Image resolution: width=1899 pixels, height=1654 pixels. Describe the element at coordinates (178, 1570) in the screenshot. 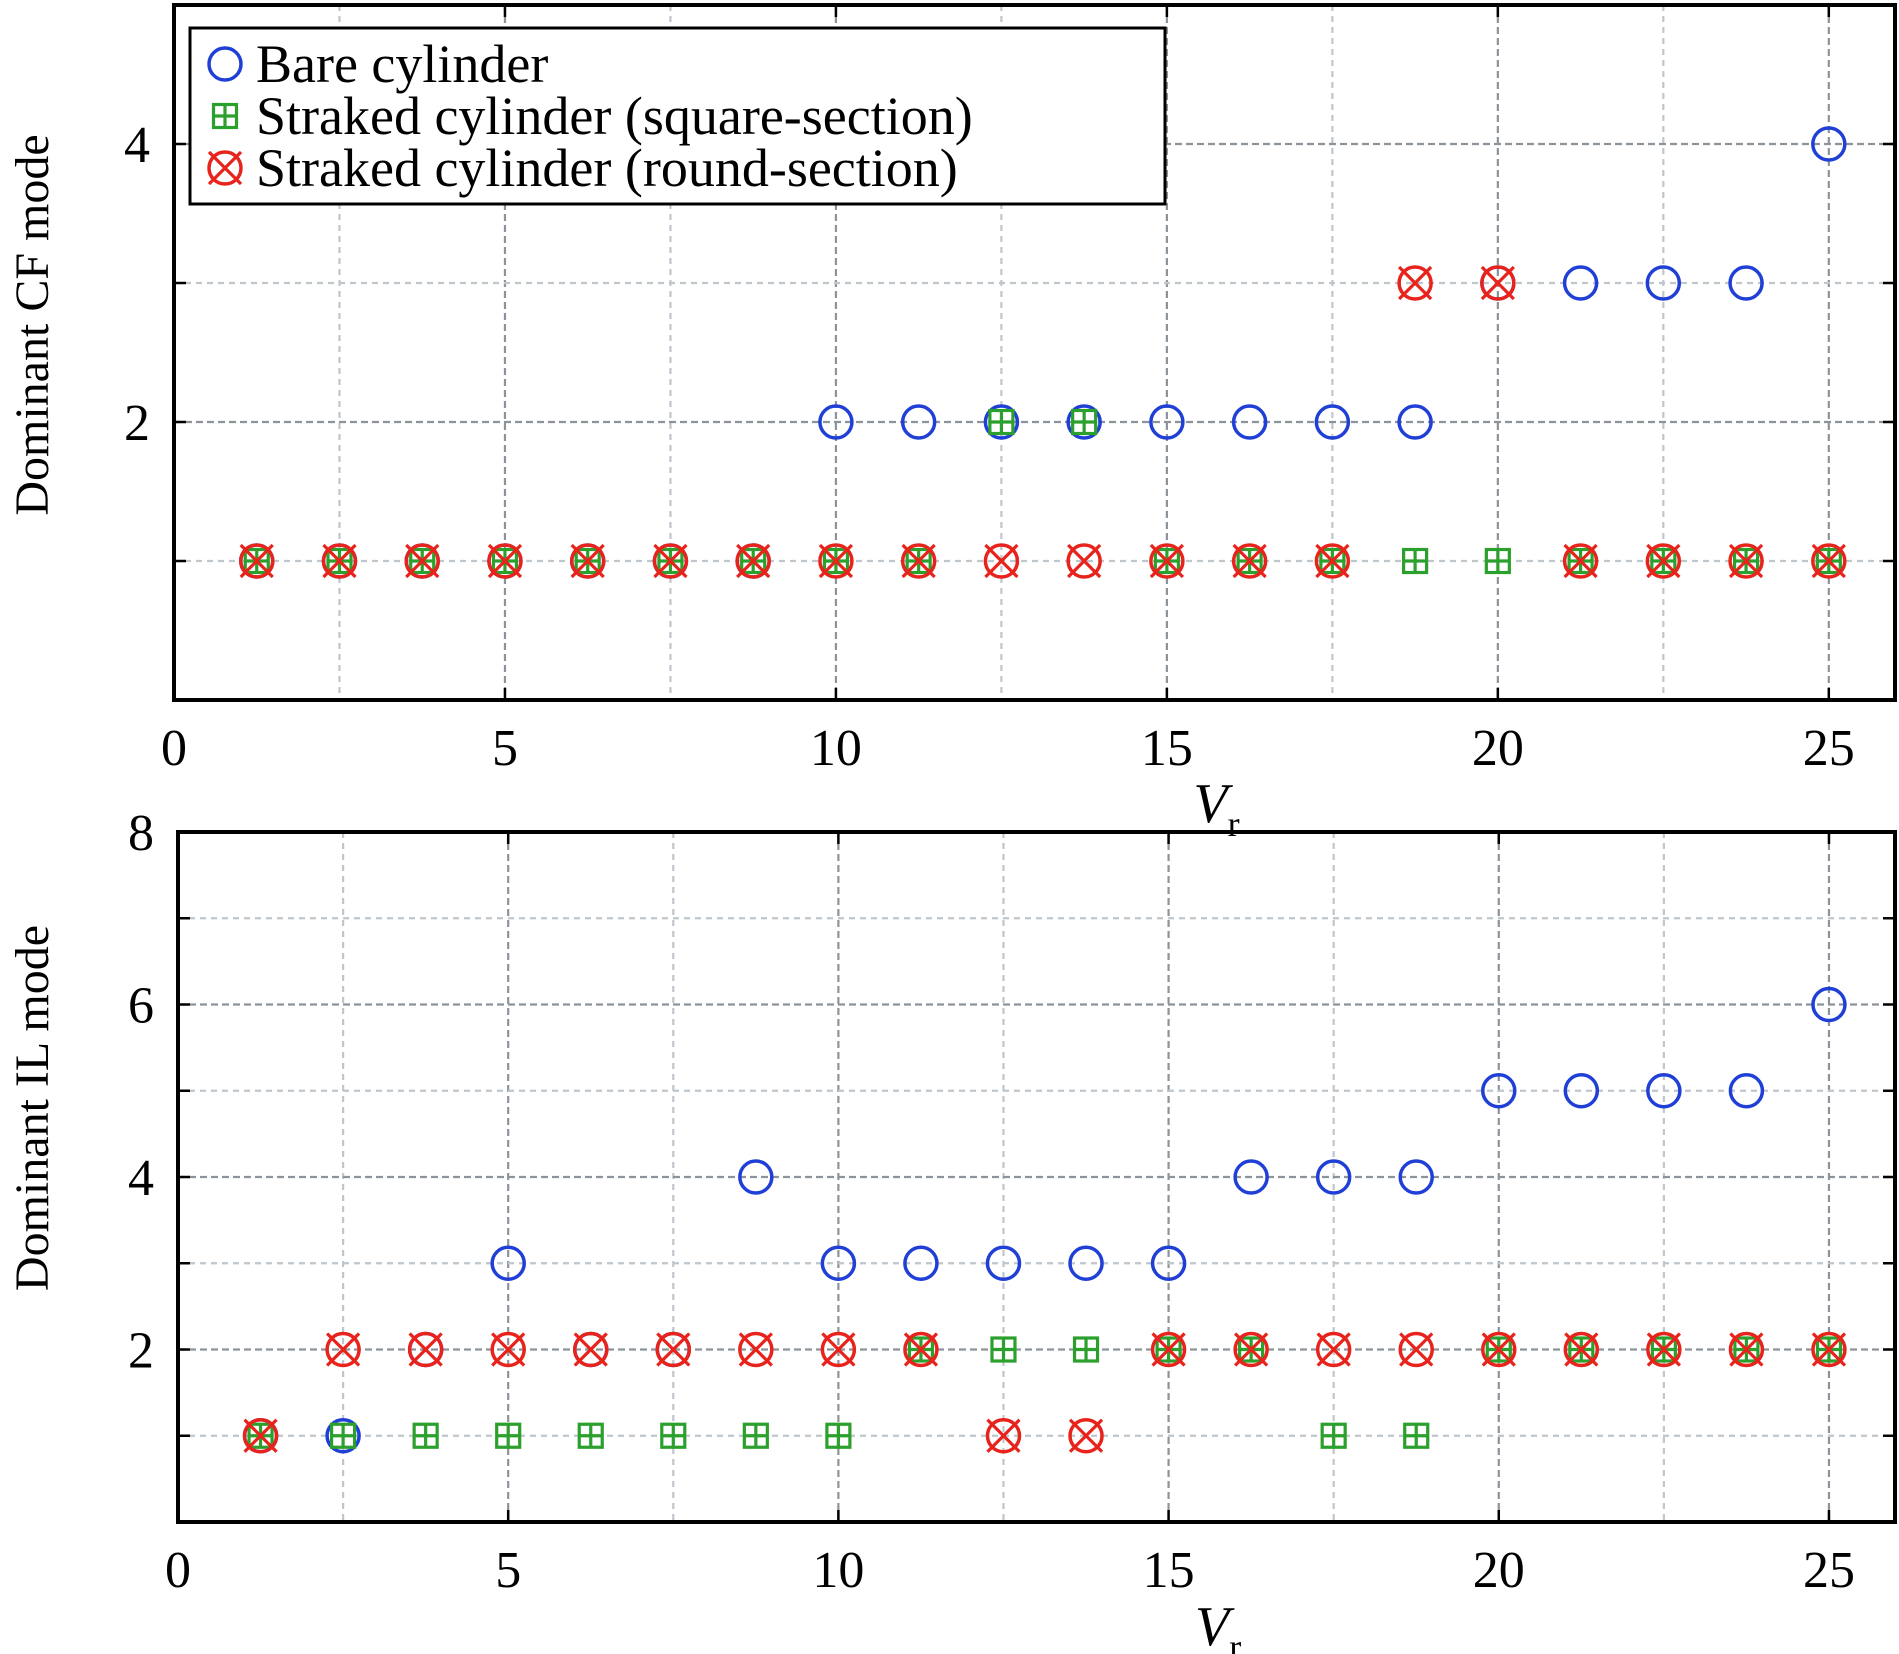

I see `x-tick-label: 0` at that location.